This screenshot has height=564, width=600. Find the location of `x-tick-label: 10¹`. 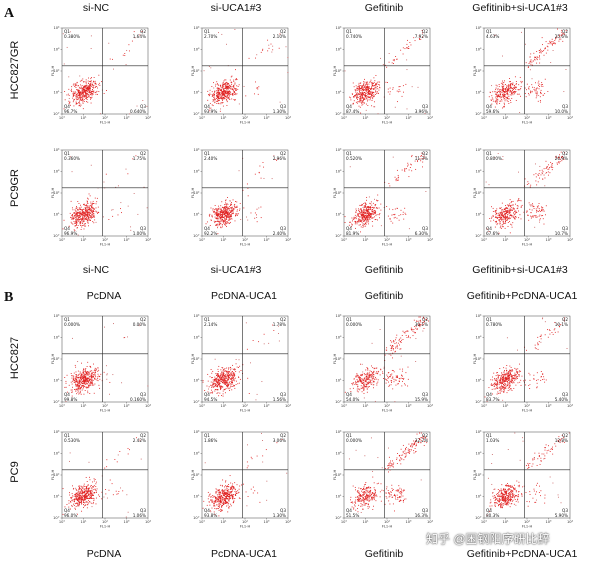

x-tick-label: 10¹ is located at coordinates (365, 118).